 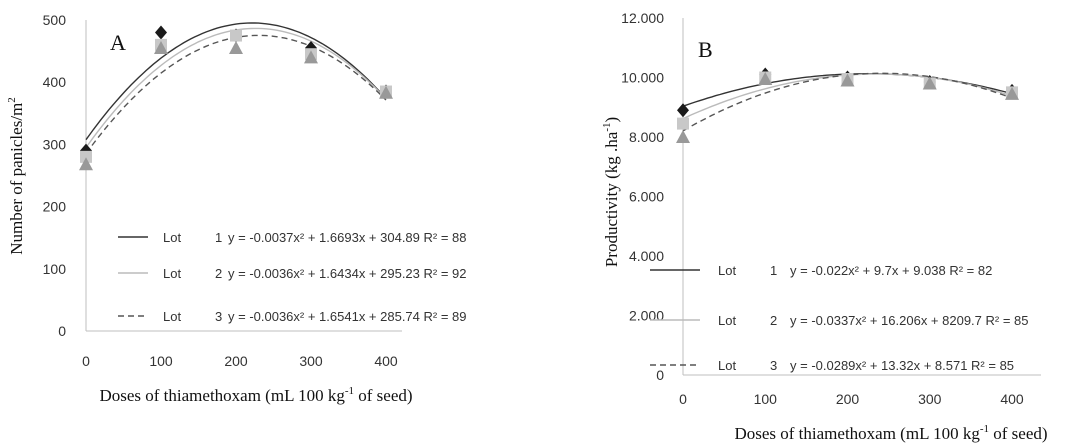 I want to click on panel-a-label: A, so click(x=118, y=42).